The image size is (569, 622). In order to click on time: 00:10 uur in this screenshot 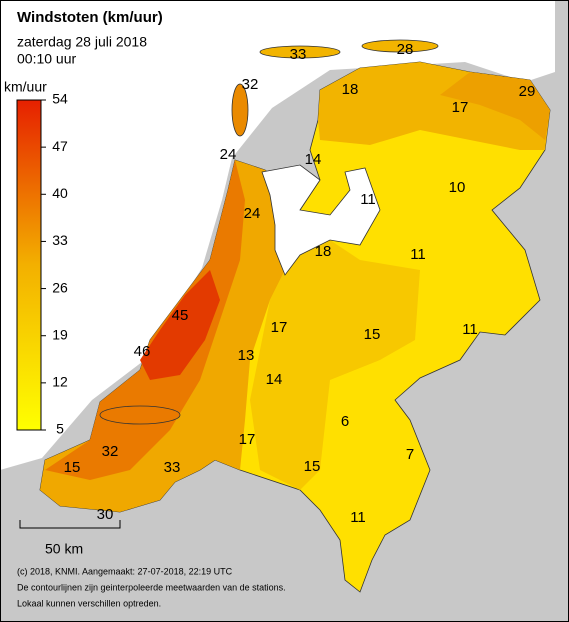, I will do `click(46, 59)`.